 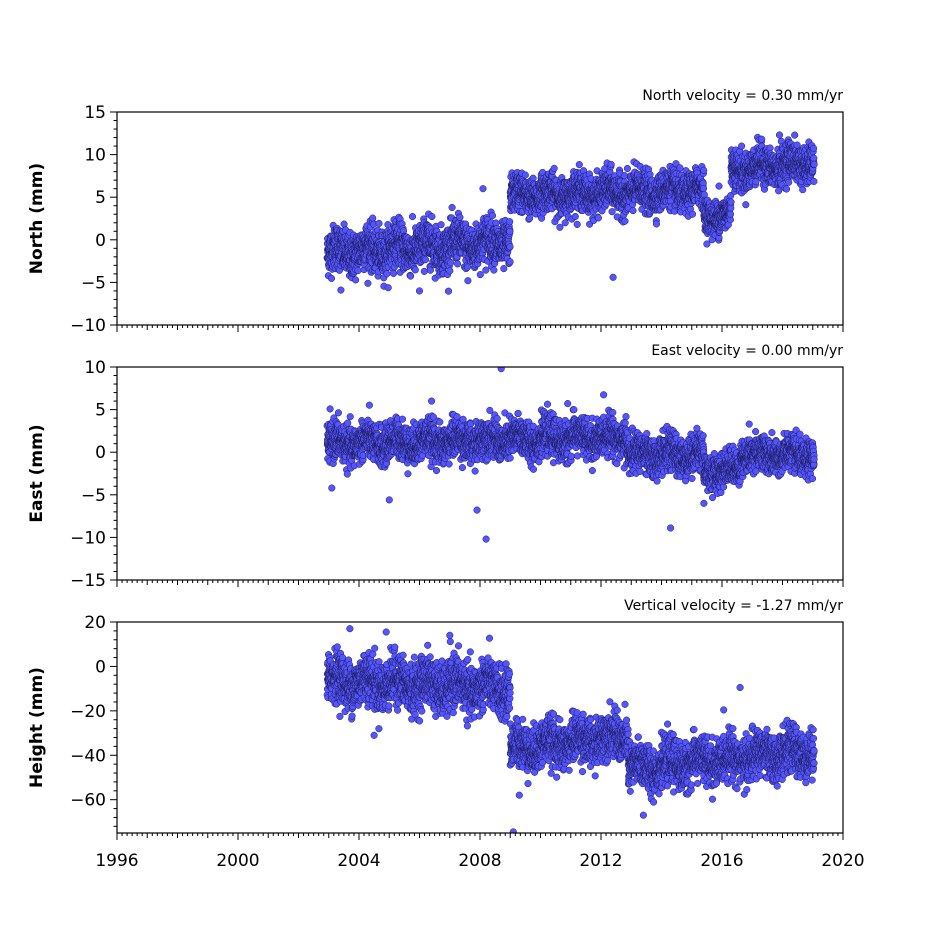 I want to click on east-points, so click(x=570, y=455).